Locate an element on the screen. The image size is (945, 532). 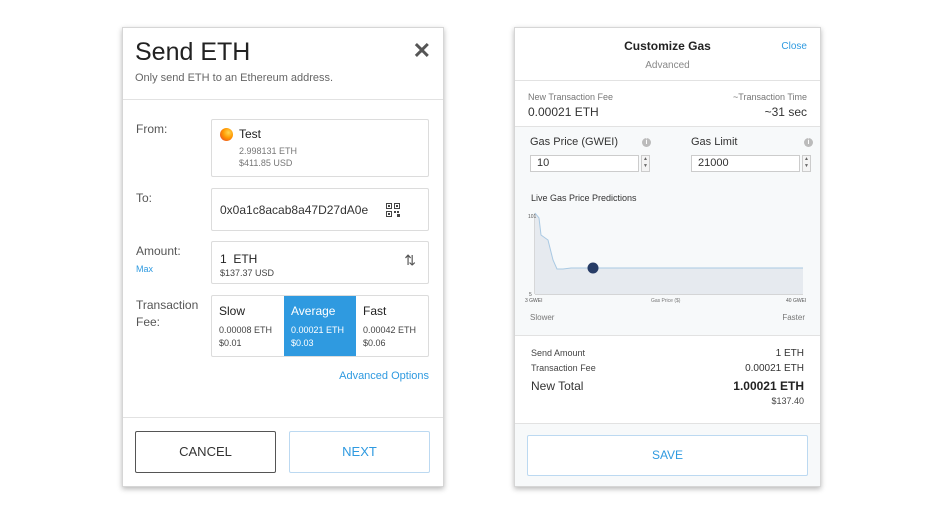
to-address-field: 0x0a1c8acab8a47D27dA0e is located at coordinates (320, 209).